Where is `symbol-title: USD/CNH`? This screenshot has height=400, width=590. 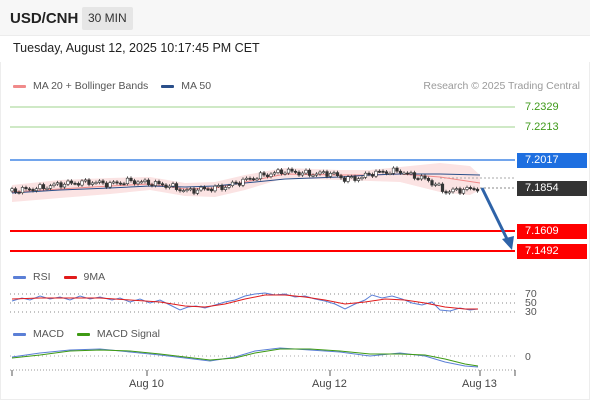 symbol-title: USD/CNH is located at coordinates (44, 18).